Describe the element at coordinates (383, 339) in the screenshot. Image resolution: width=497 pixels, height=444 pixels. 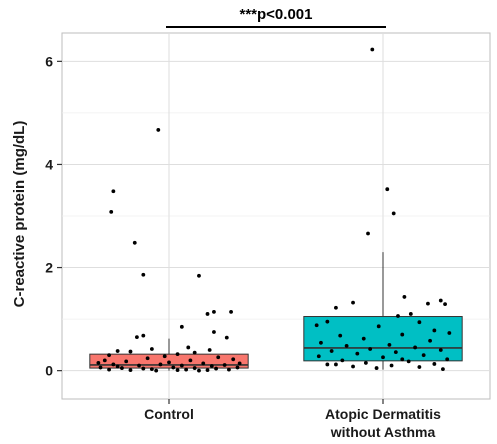
I see `box` at that location.